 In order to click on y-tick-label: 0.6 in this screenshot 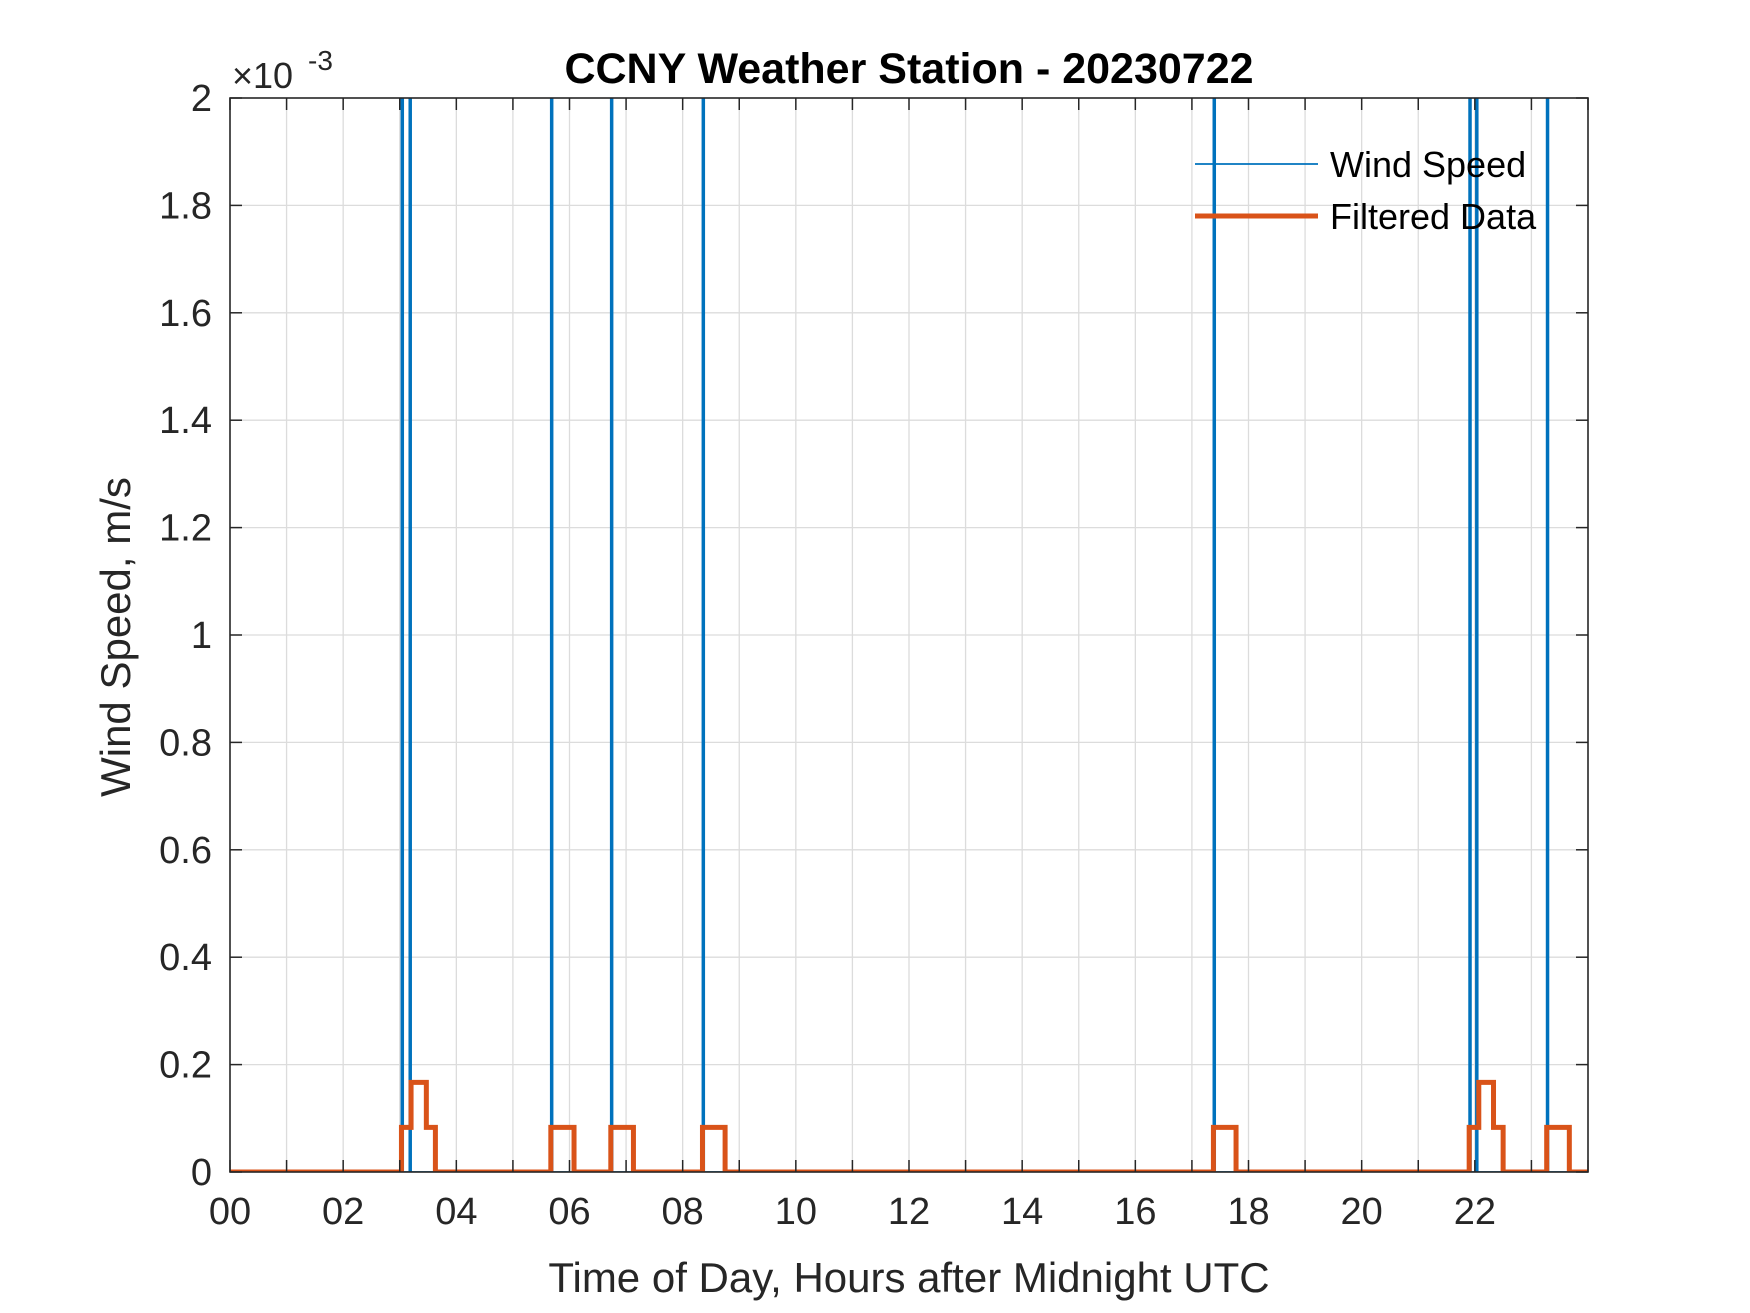, I will do `click(185, 851)`.